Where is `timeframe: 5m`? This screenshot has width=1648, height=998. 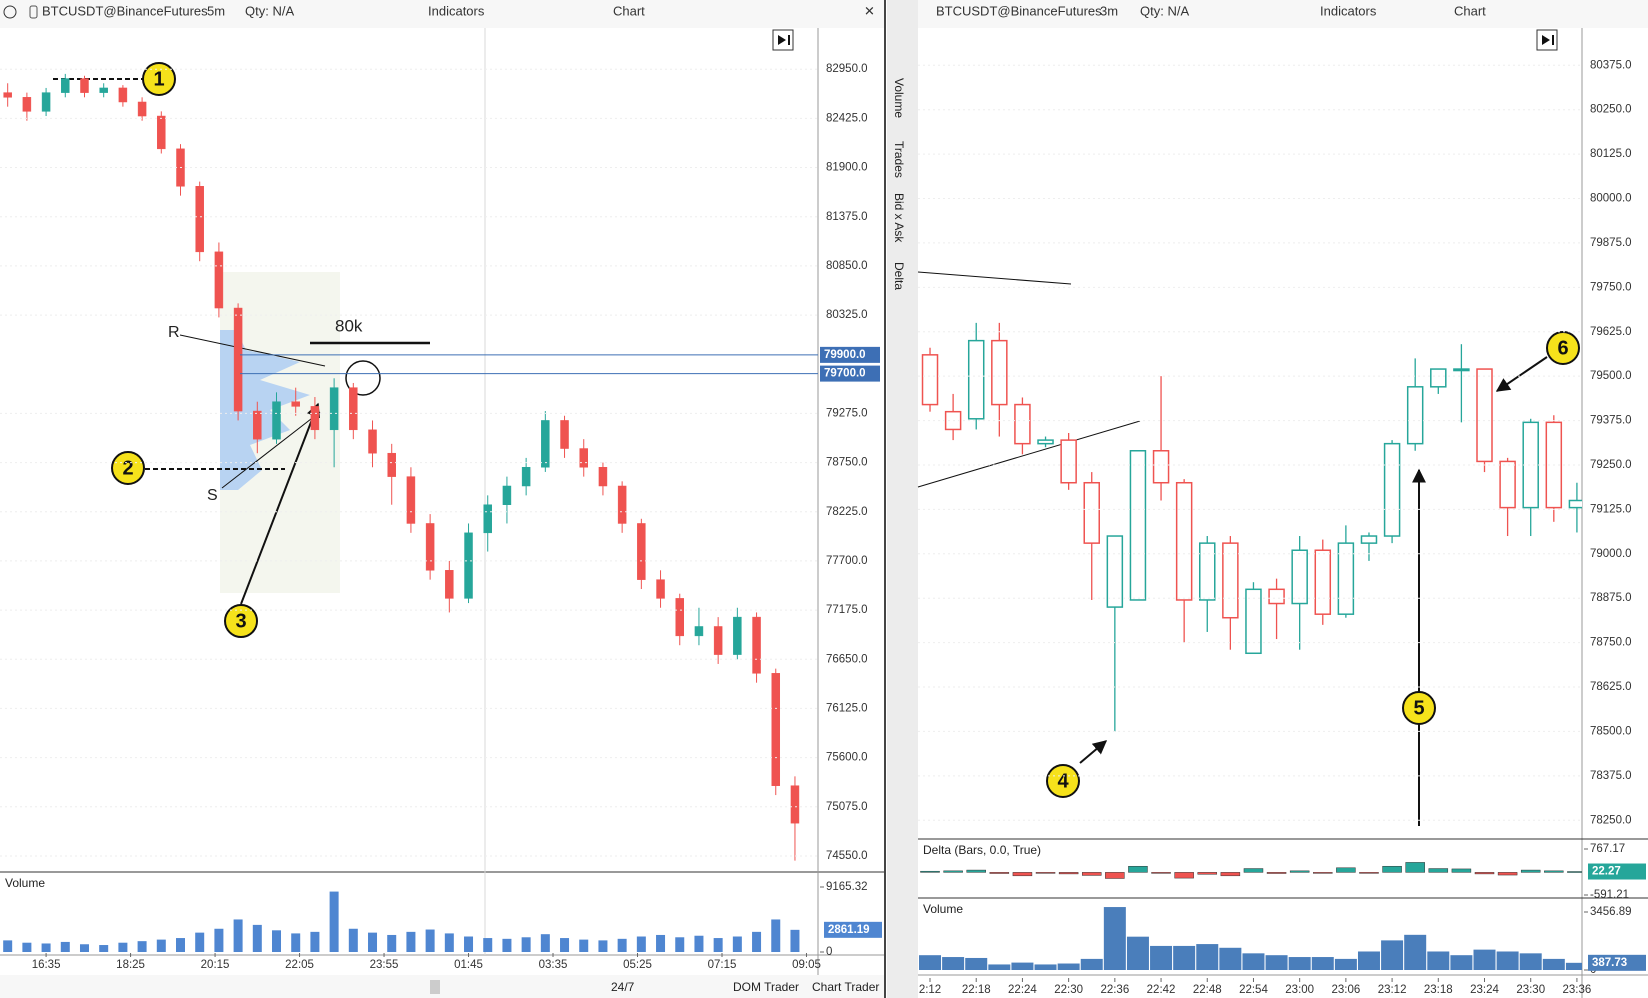 timeframe: 5m is located at coordinates (216, 10).